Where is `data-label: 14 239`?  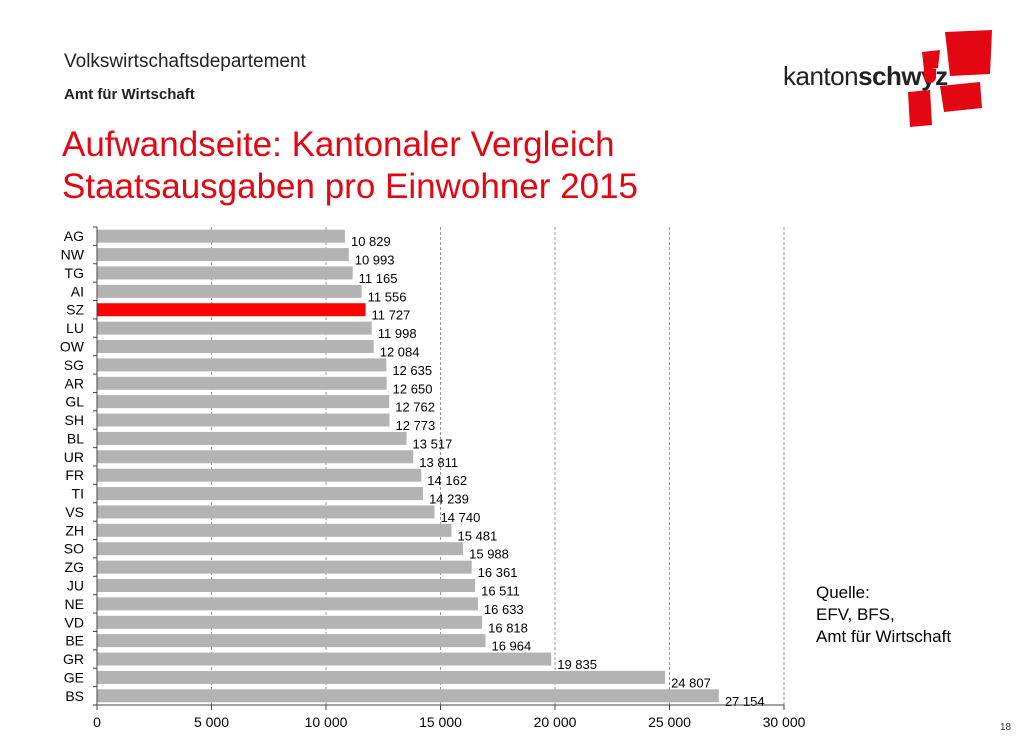
data-label: 14 239 is located at coordinates (449, 499).